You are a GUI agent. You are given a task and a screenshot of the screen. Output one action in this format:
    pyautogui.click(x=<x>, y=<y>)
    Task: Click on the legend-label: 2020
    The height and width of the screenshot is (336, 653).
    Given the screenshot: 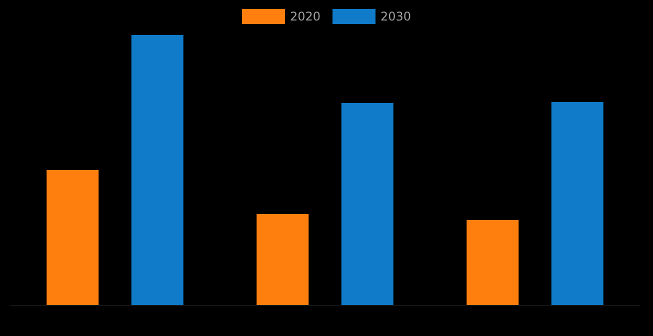 What is the action you would take?
    pyautogui.click(x=305, y=17)
    